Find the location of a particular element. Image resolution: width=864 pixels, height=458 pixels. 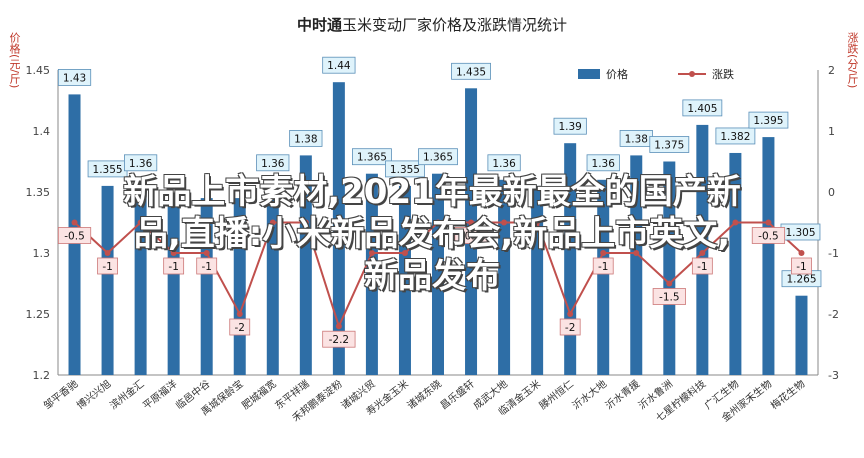

left-axis-unit: 价格(元/斤) is located at coordinates (14, 60).